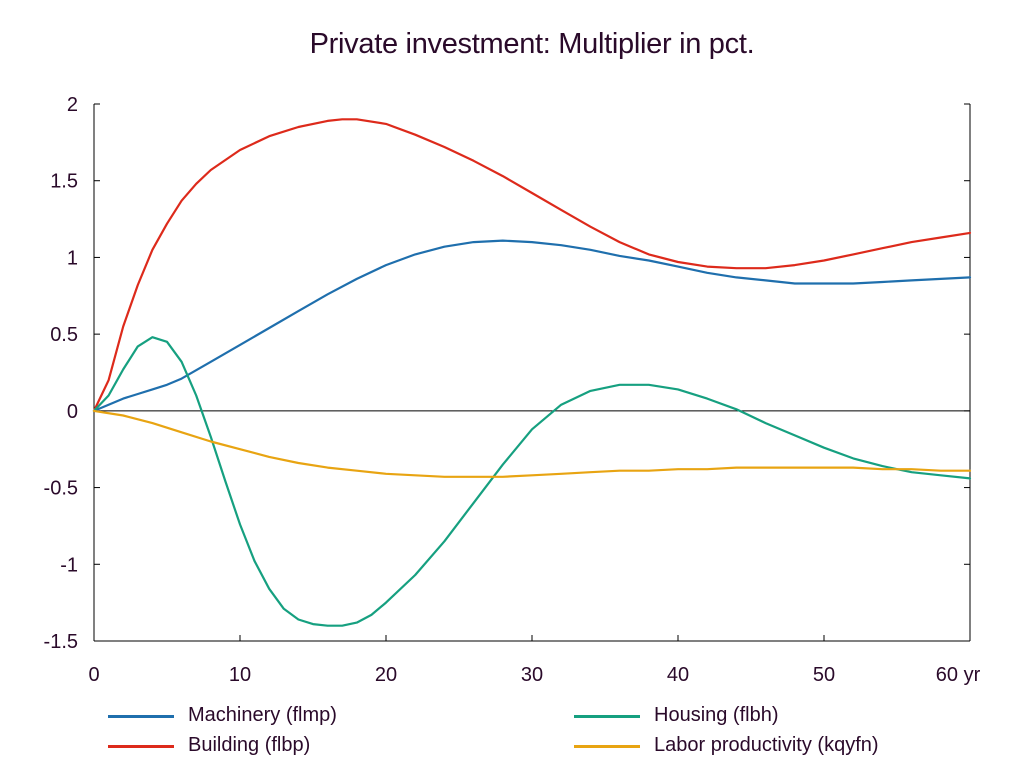 This screenshot has height=778, width=1024. I want to click on legend-label: Labor productivity (kqyfn), so click(766, 745).